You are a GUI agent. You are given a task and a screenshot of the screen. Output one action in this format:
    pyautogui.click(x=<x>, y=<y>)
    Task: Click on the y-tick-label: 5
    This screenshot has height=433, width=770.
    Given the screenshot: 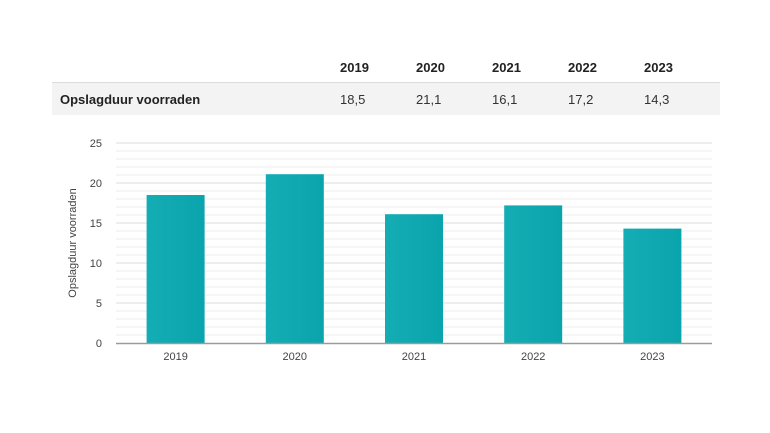 What is the action you would take?
    pyautogui.click(x=99, y=304)
    